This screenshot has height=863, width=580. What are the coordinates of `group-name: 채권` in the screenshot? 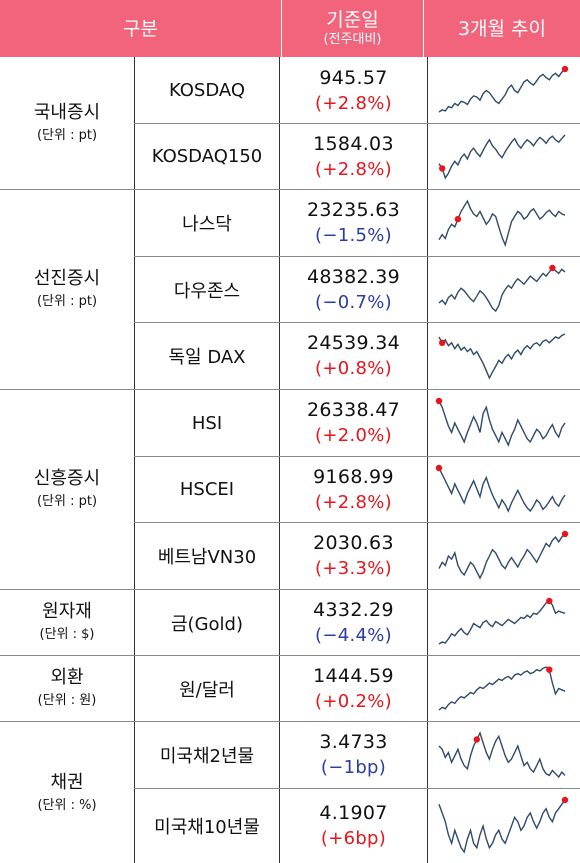 It's located at (67, 782).